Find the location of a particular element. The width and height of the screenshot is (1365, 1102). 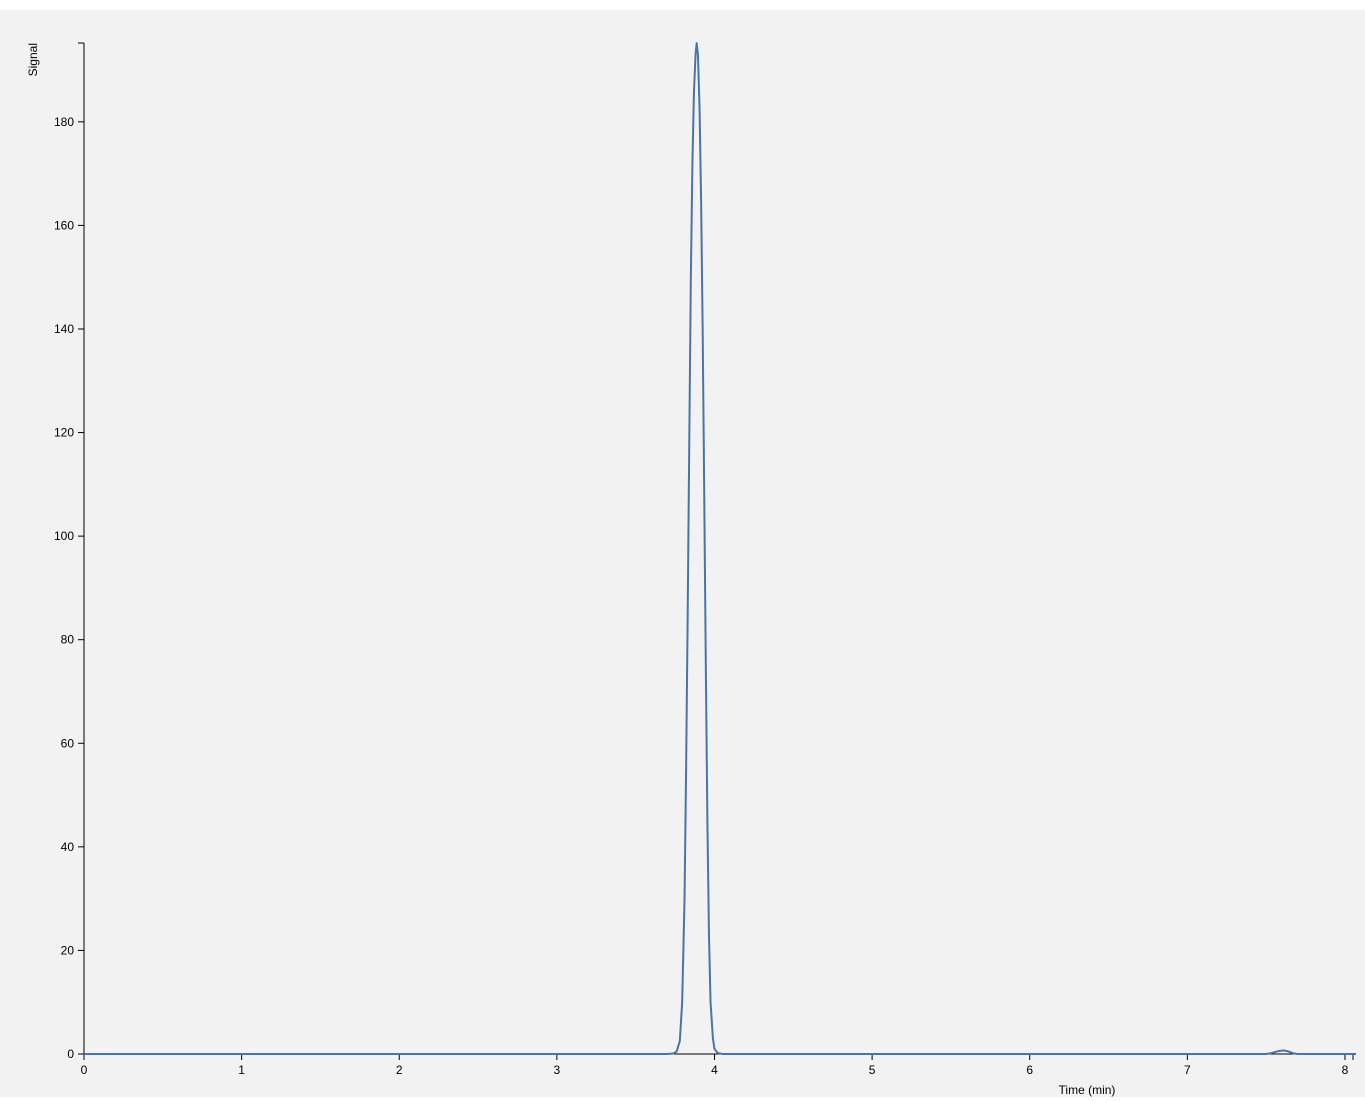

y-tick-label: 180 is located at coordinates (64, 122).